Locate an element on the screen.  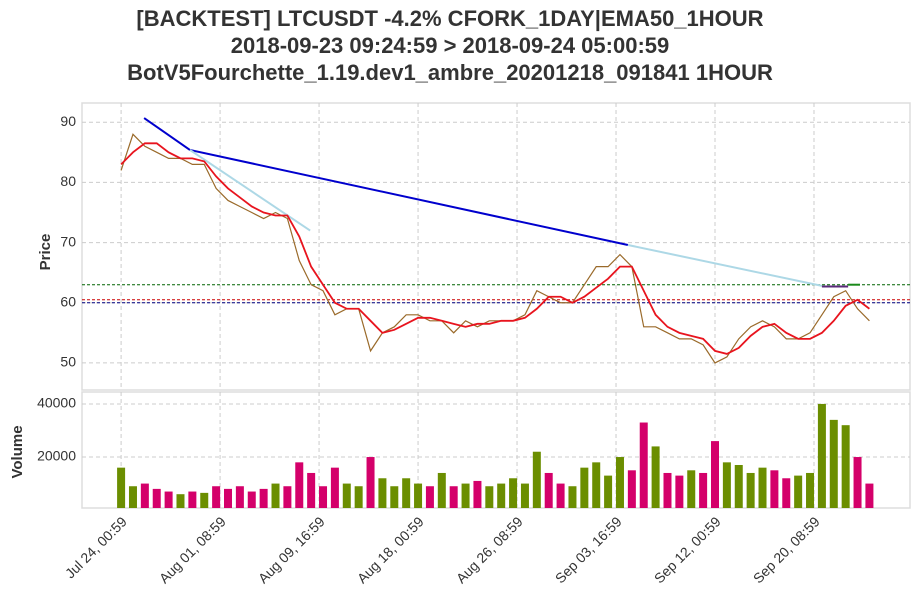
y-tick-label: 20000 is located at coordinates (56, 456).